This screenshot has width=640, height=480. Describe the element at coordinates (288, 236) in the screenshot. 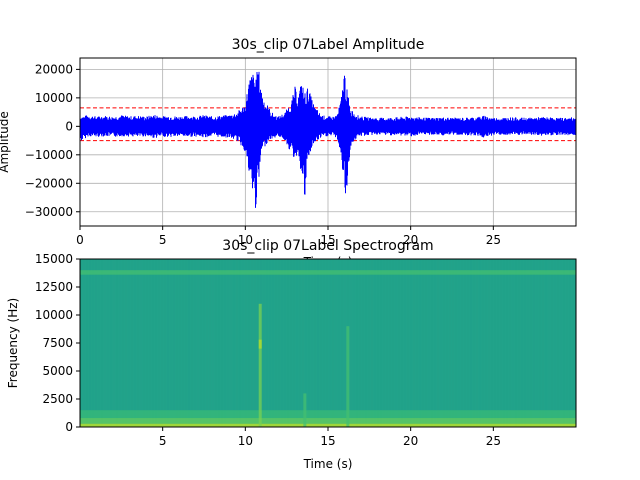

I see `amplitude-x-ticks: 0 5 10 15 20 25` at that location.